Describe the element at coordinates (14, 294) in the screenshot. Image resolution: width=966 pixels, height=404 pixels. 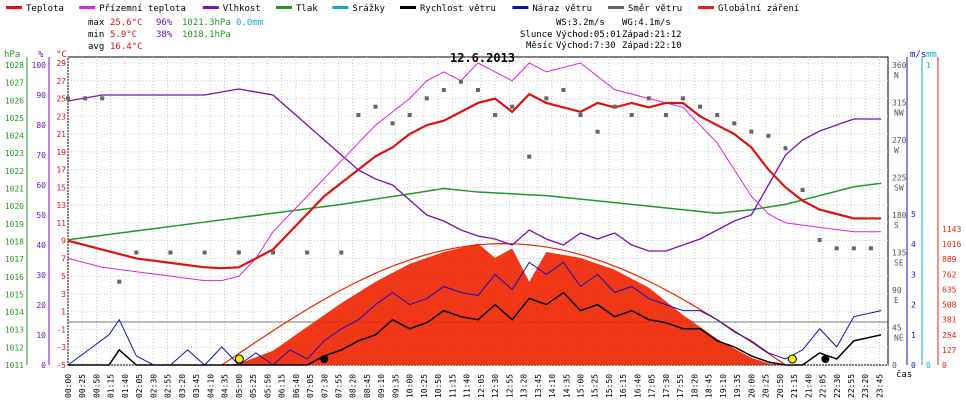
I see `pressure-tick-label: 1015` at that location.